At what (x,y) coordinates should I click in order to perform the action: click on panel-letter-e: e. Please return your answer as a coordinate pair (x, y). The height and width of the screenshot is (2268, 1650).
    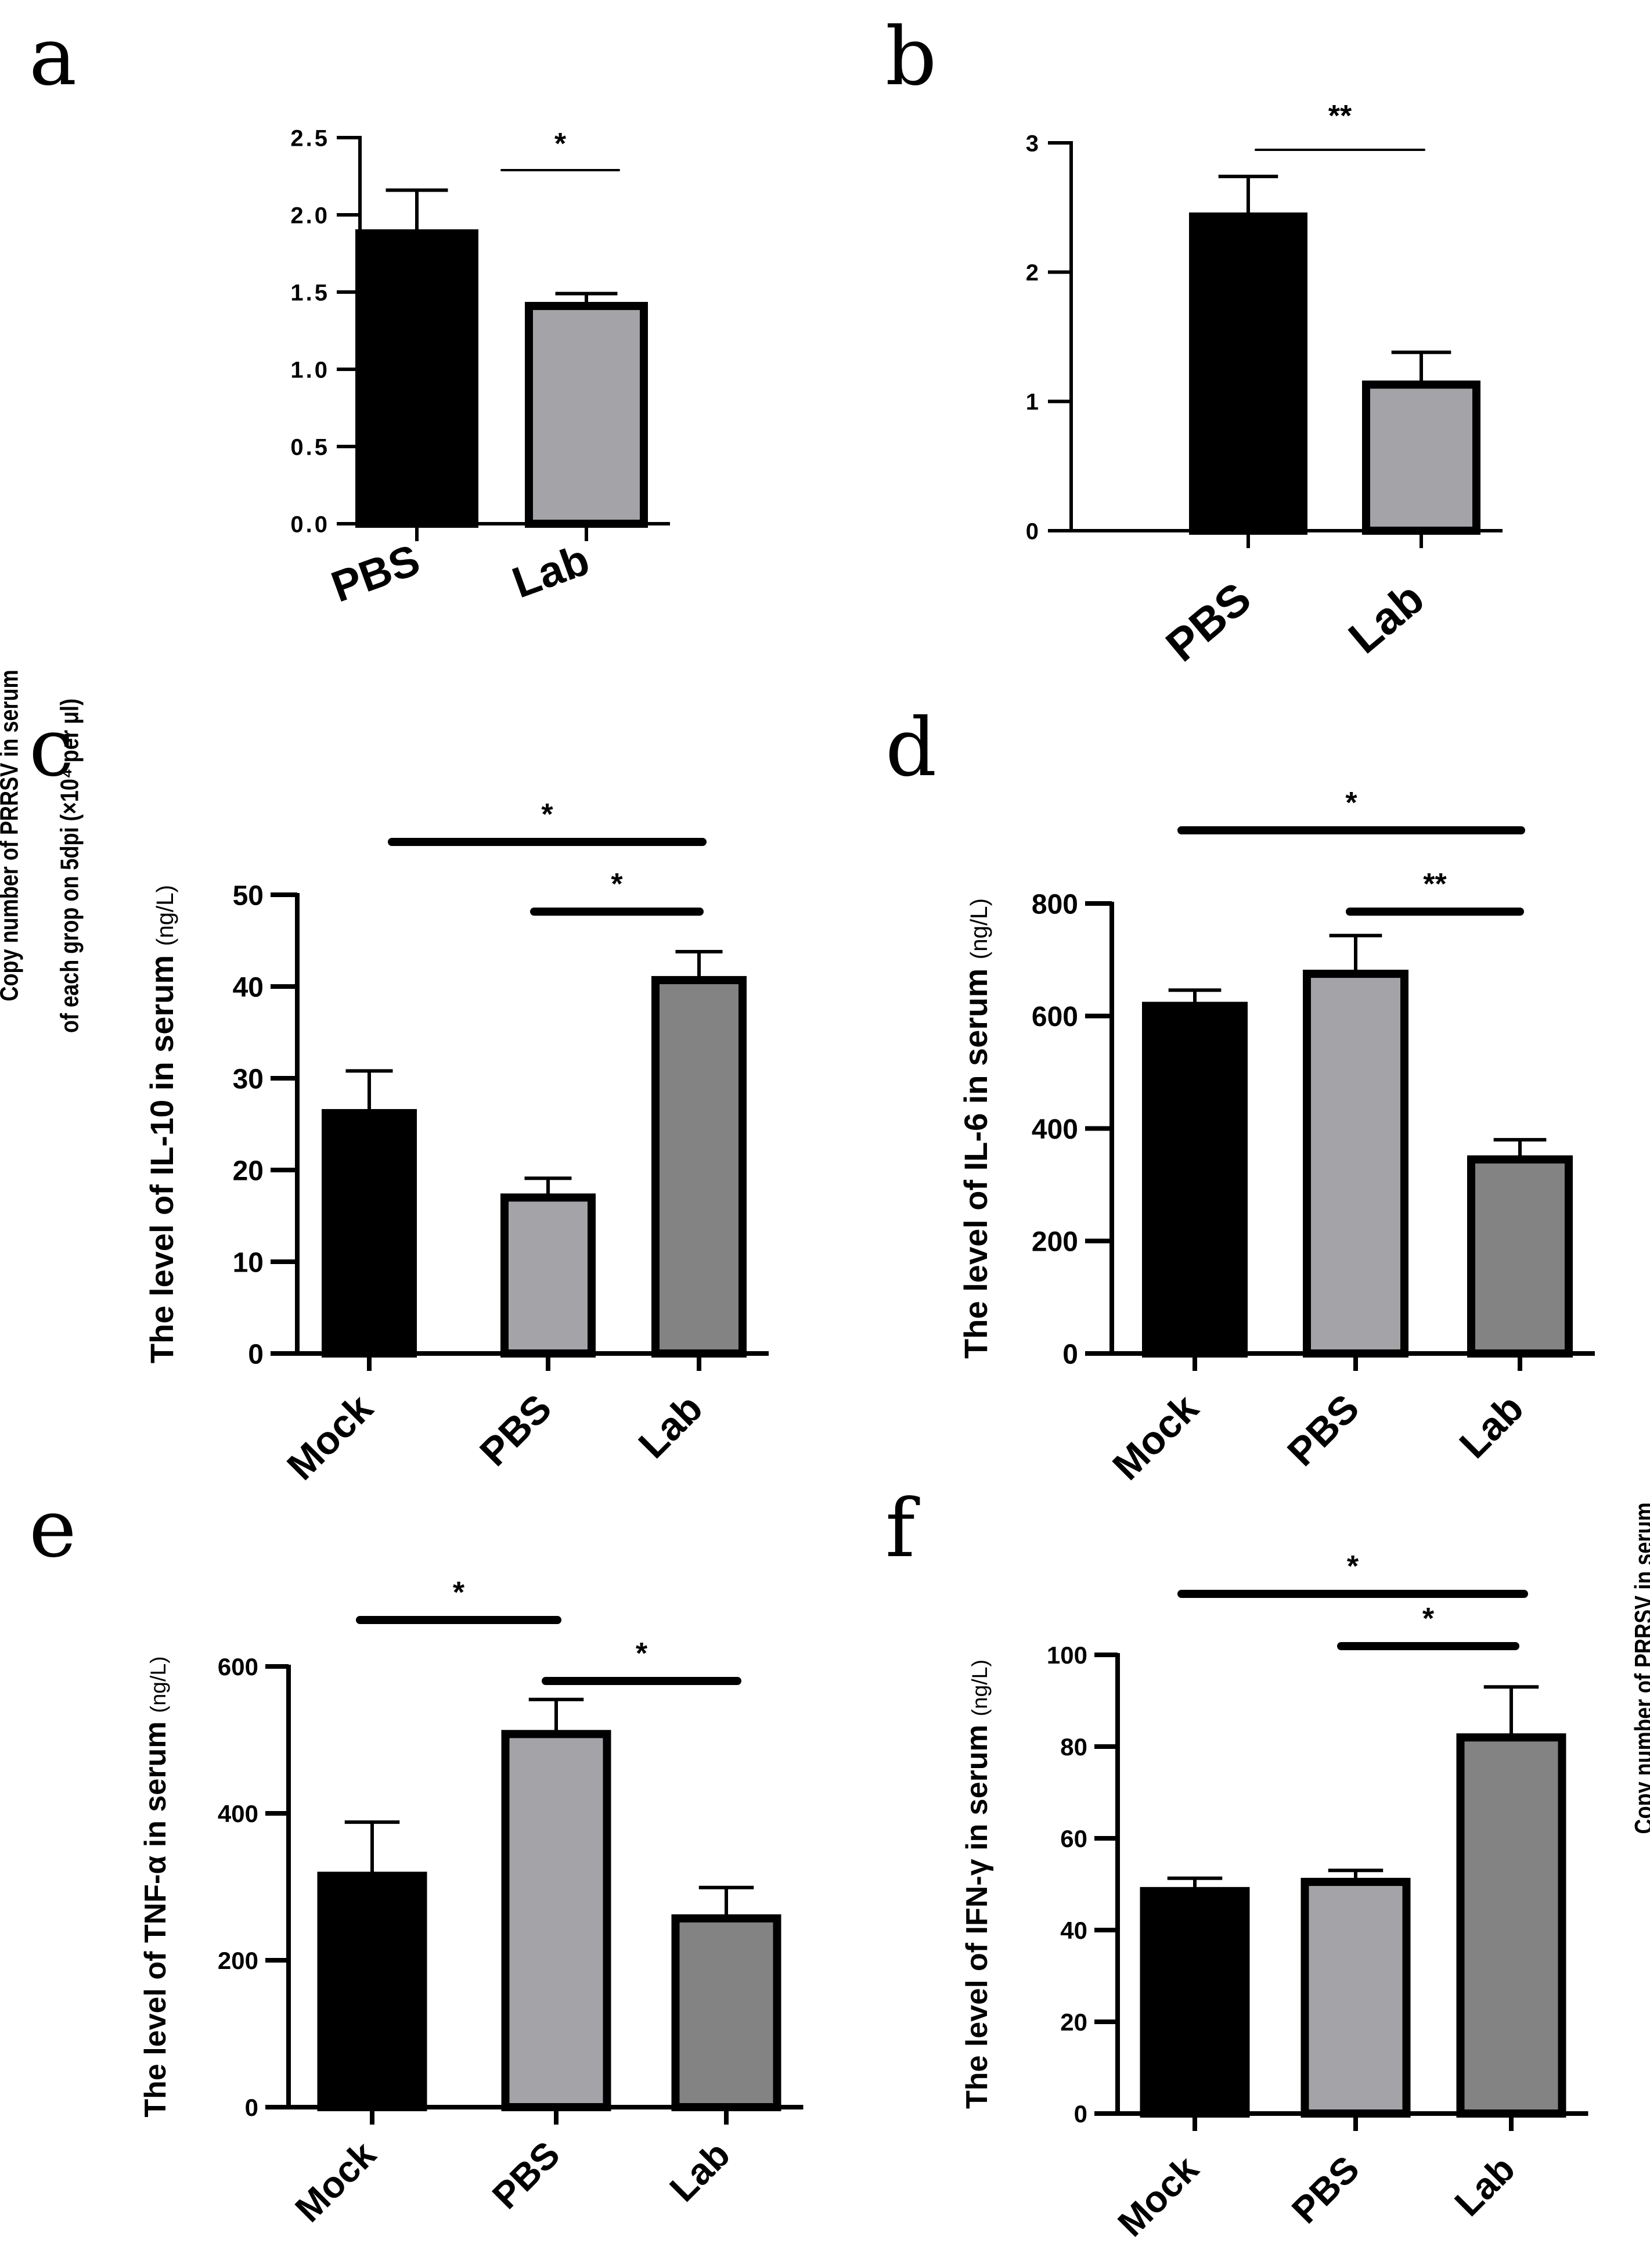
    Looking at the image, I should click on (53, 1529).